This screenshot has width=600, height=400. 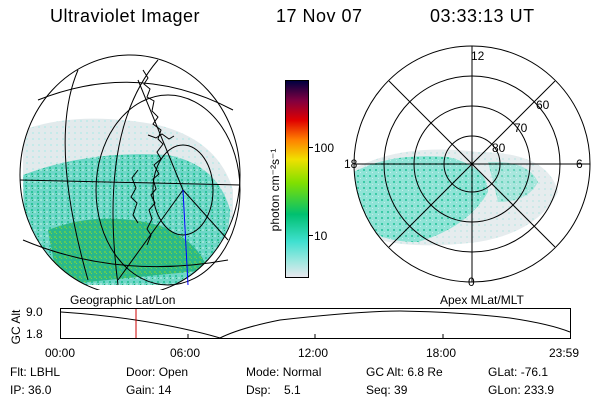 I want to click on colorbar-tick-10: 10, so click(x=321, y=236).